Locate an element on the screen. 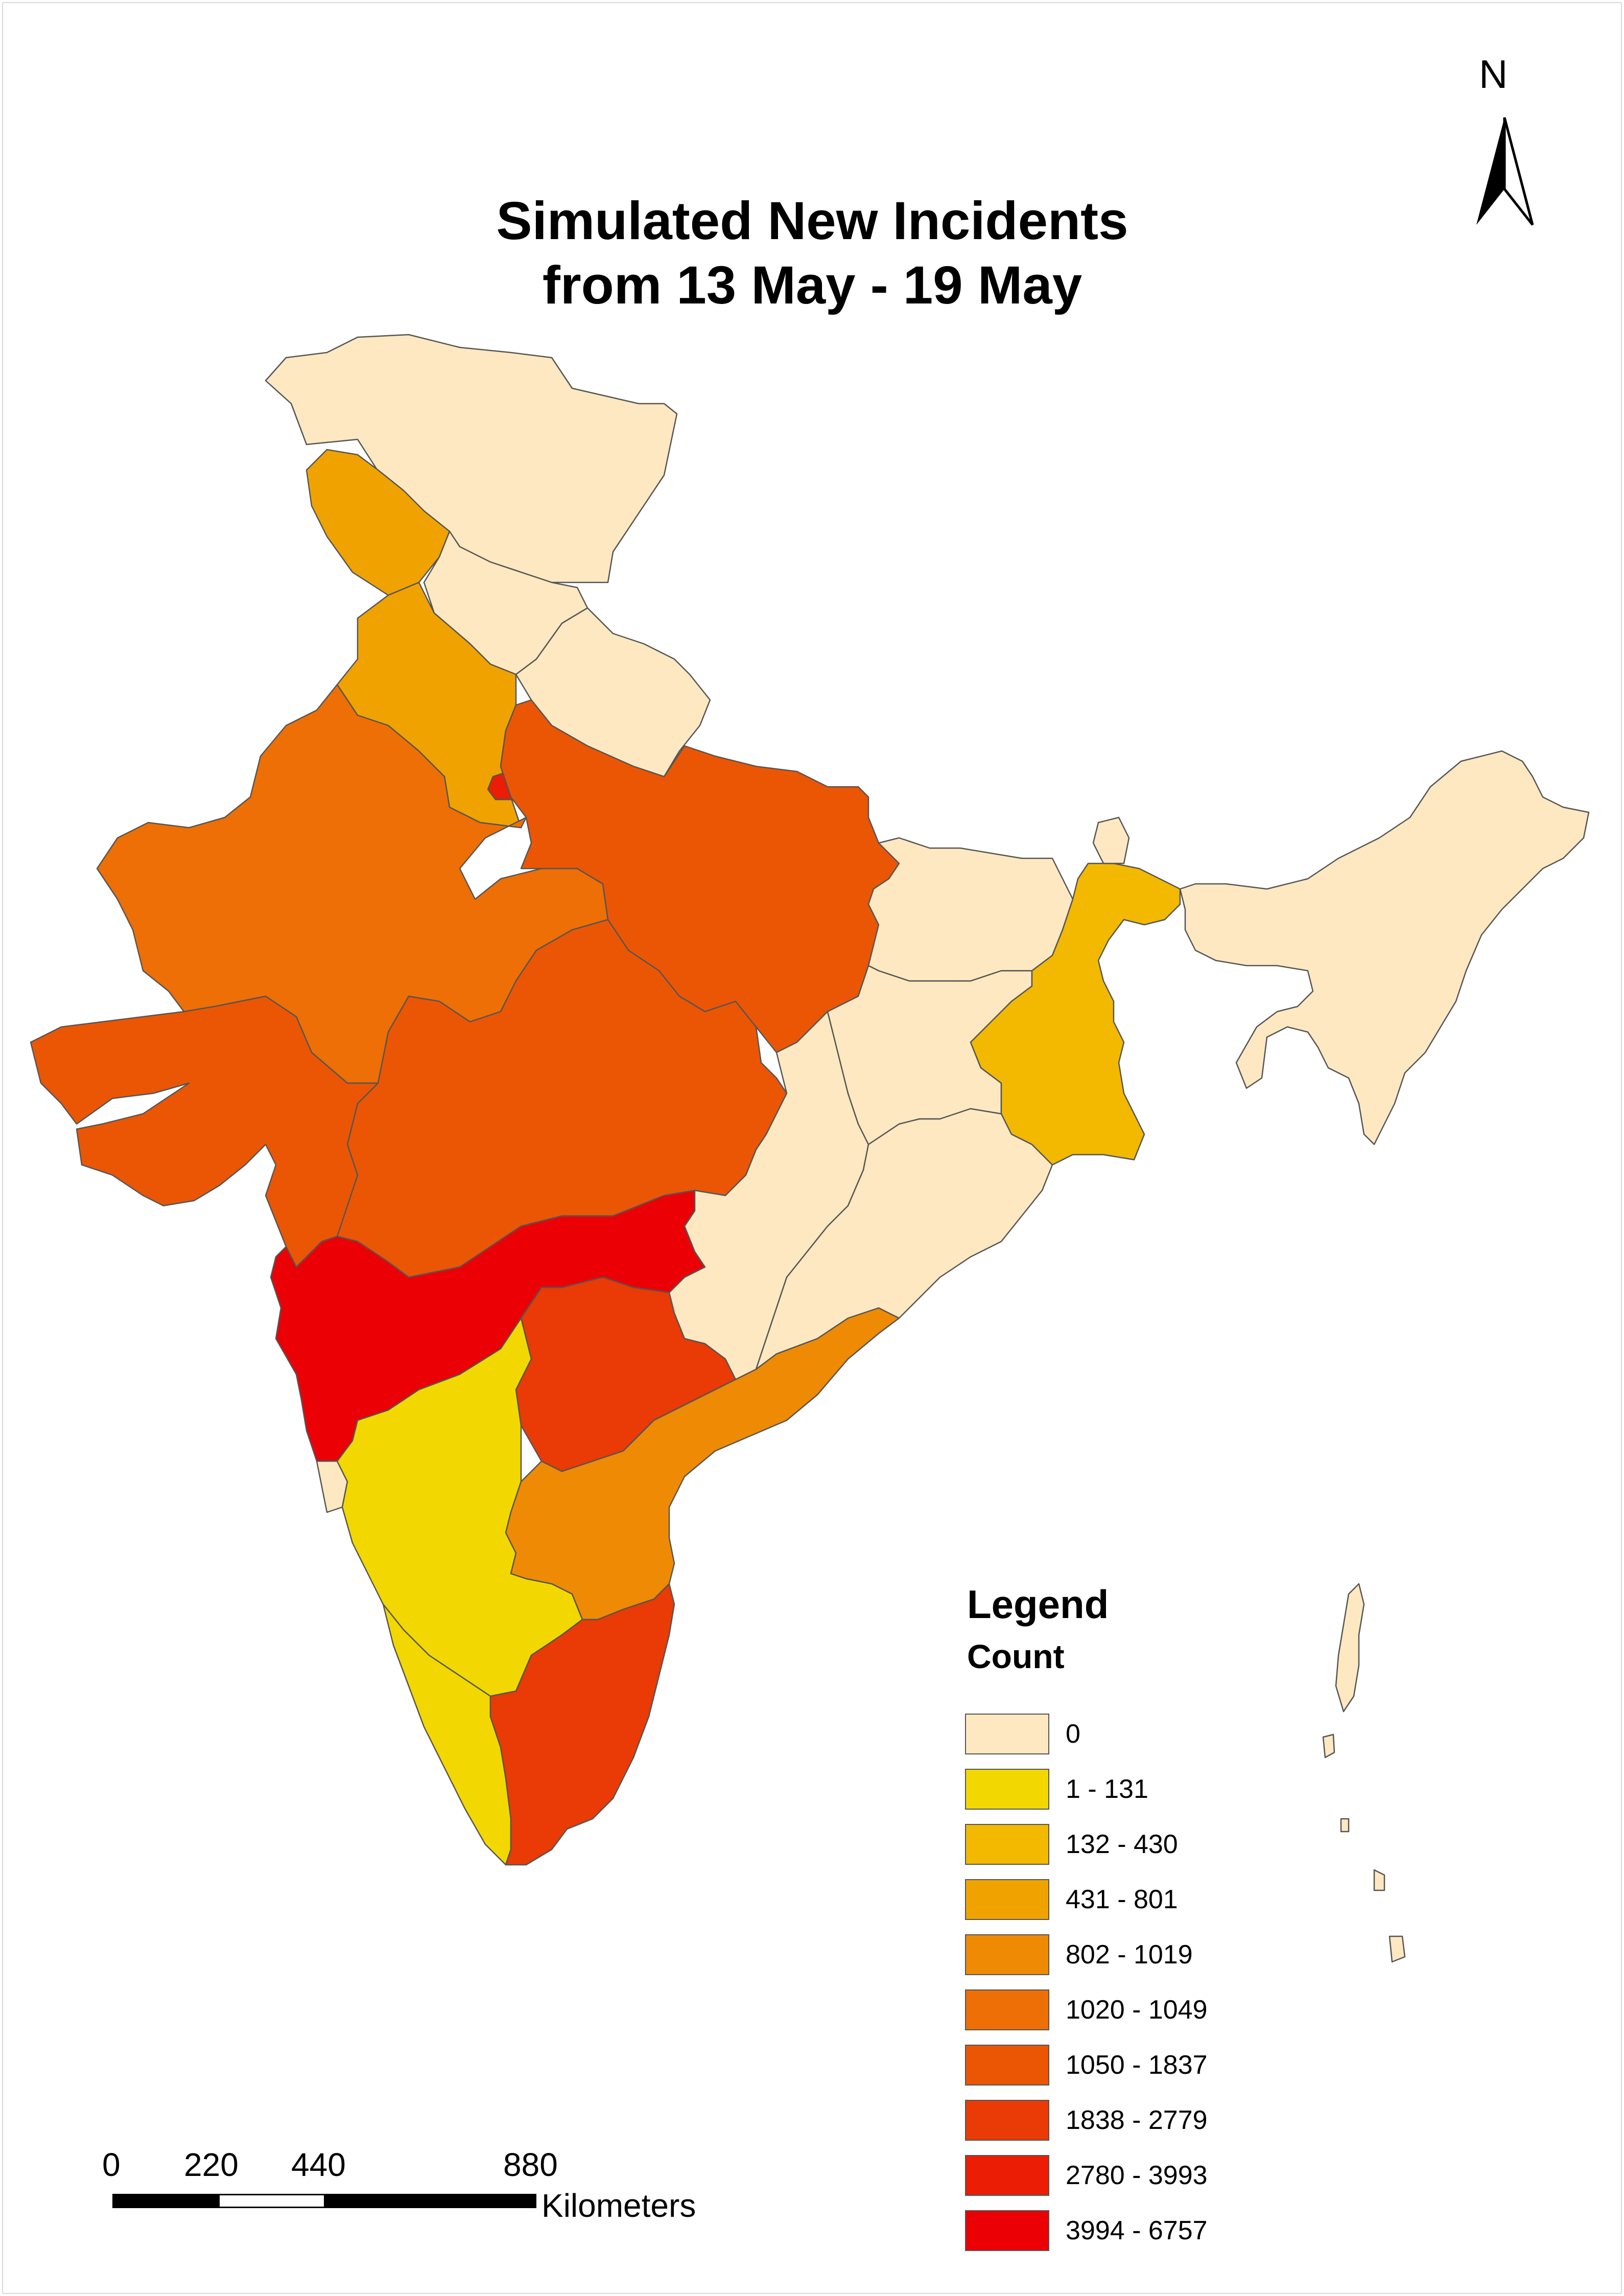  legend-item: 2780 - 3993 is located at coordinates (1126, 2175).